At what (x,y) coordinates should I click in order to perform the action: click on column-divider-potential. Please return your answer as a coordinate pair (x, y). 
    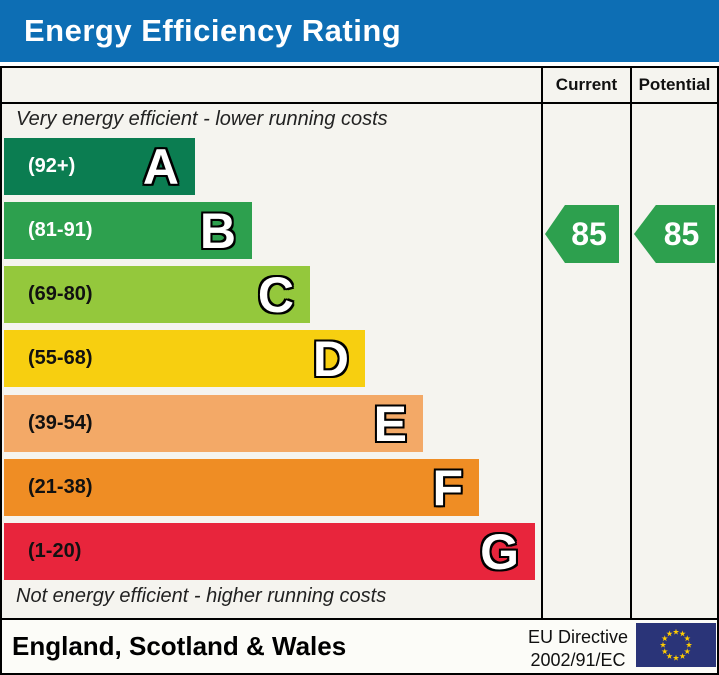
    Looking at the image, I should click on (631, 344).